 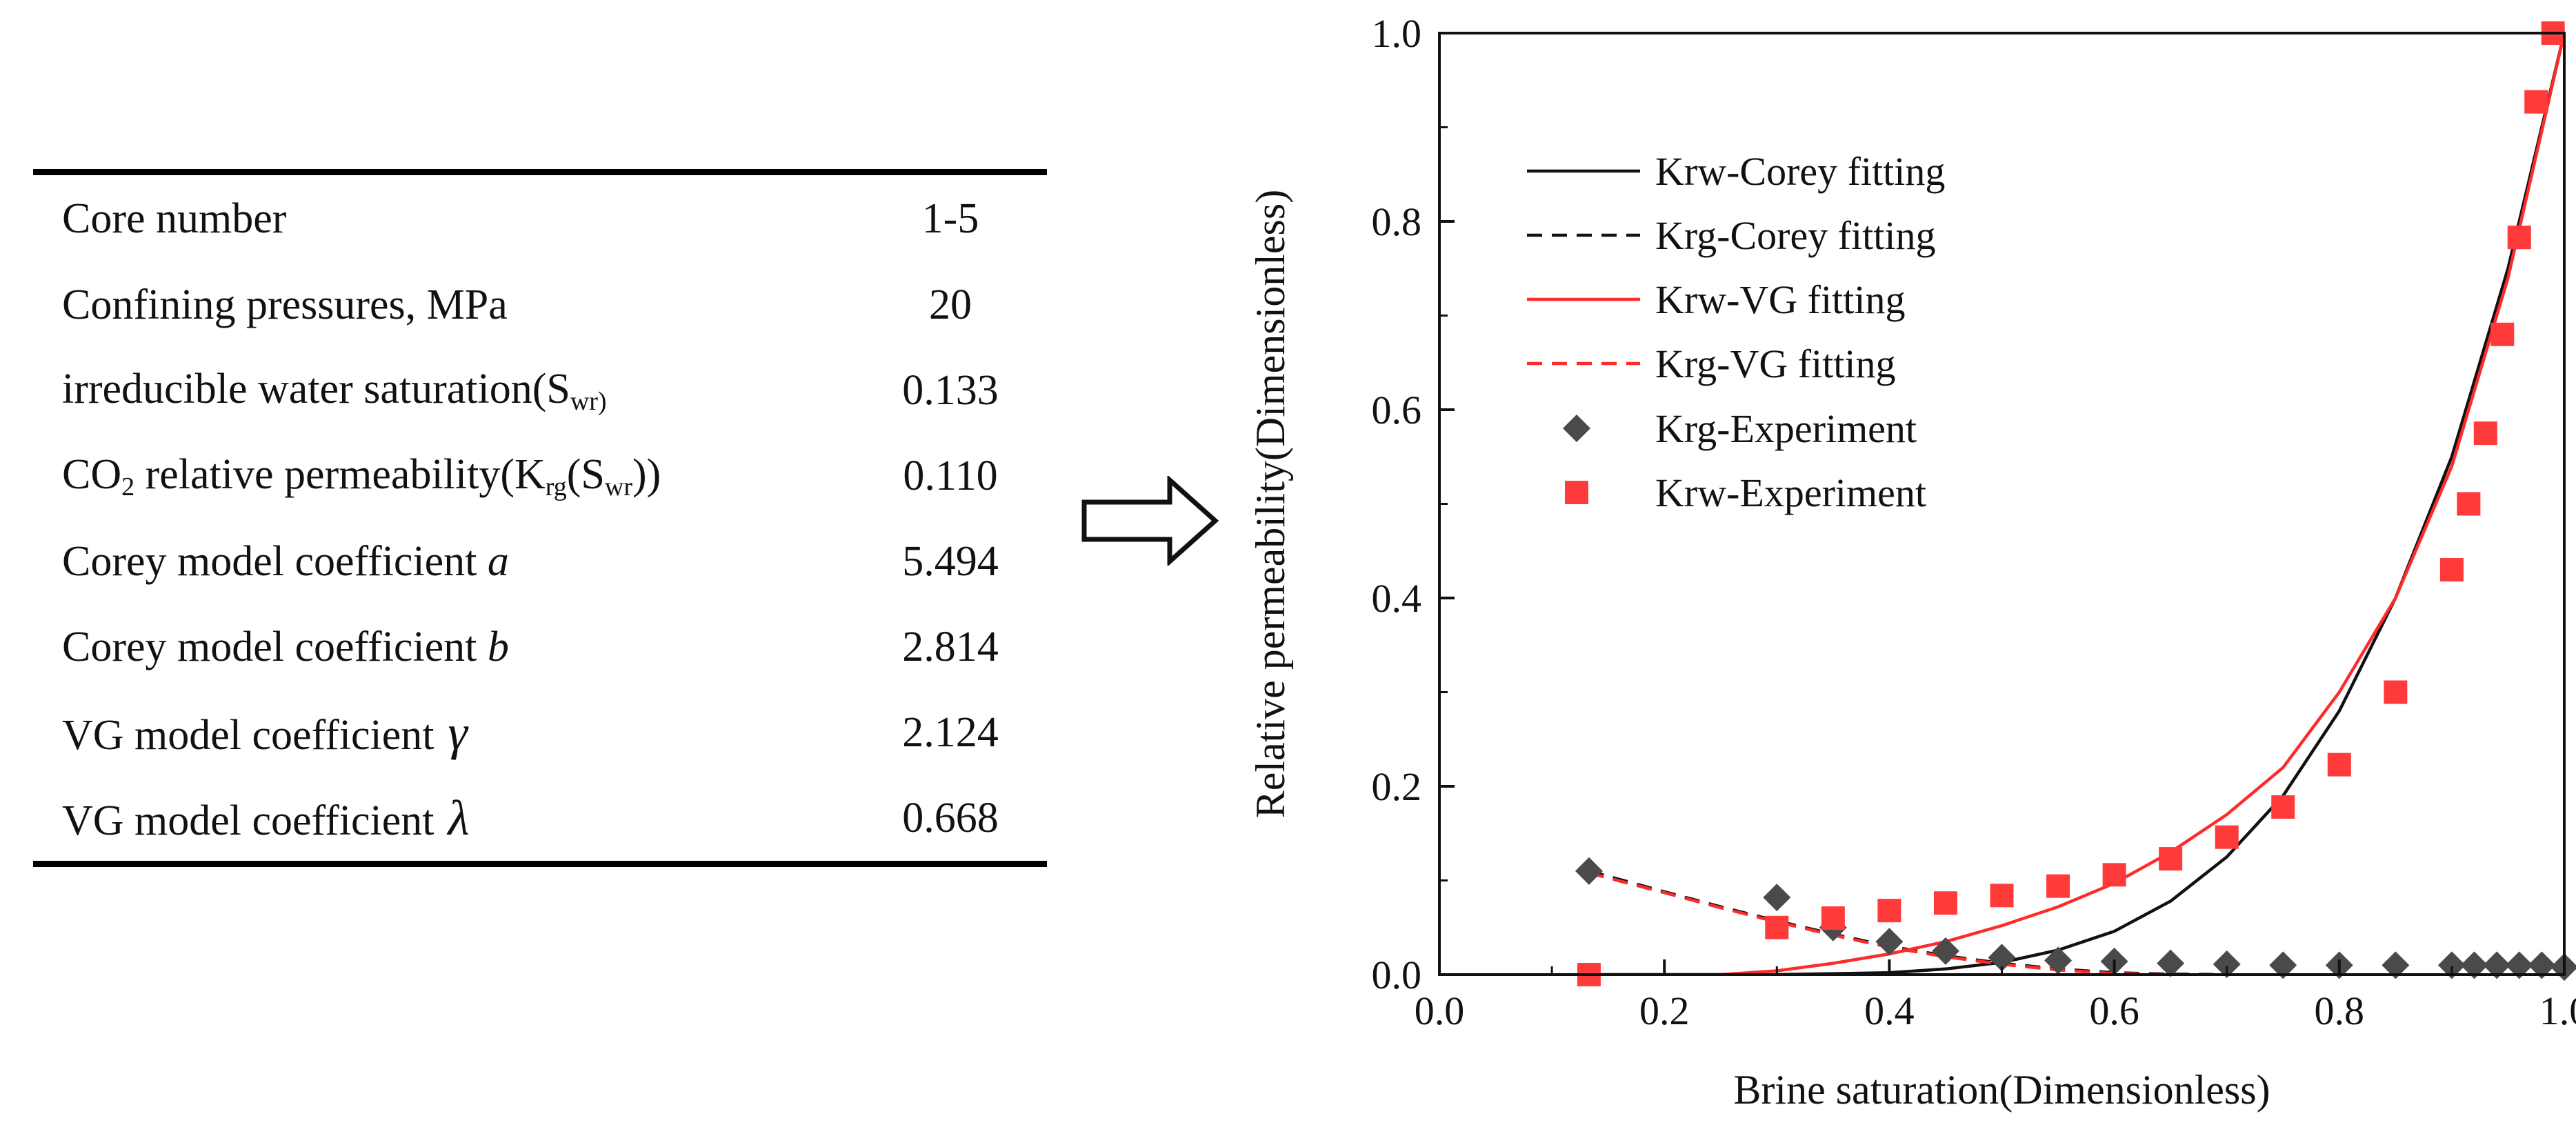 What do you see at coordinates (334, 390) in the screenshot?
I see `row-label: irreducible water saturation(Swr)` at bounding box center [334, 390].